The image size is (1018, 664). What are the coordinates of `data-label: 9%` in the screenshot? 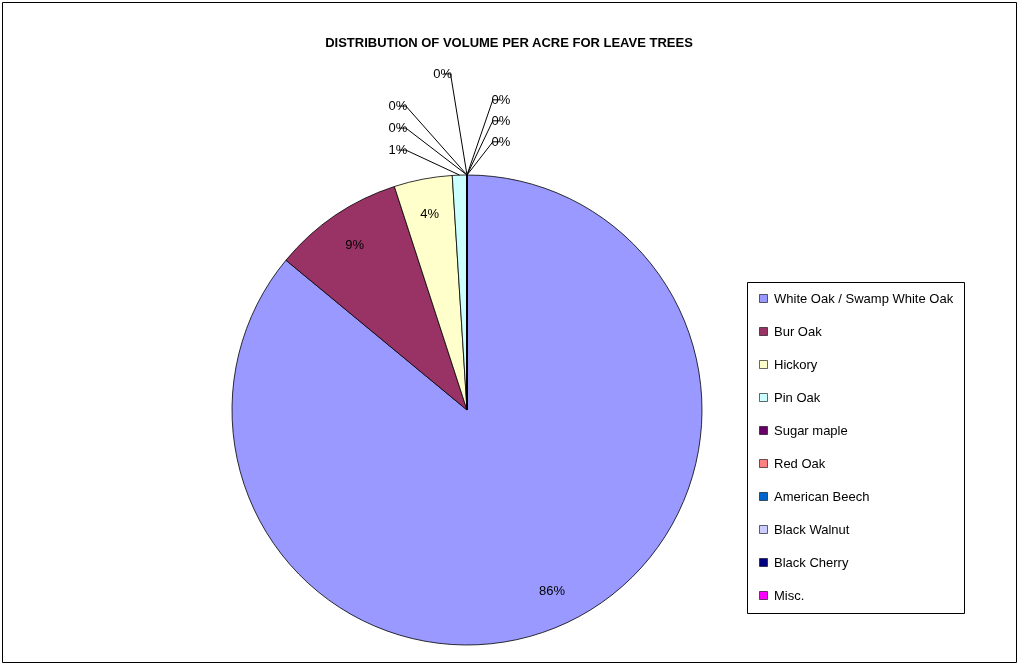 It's located at (355, 244).